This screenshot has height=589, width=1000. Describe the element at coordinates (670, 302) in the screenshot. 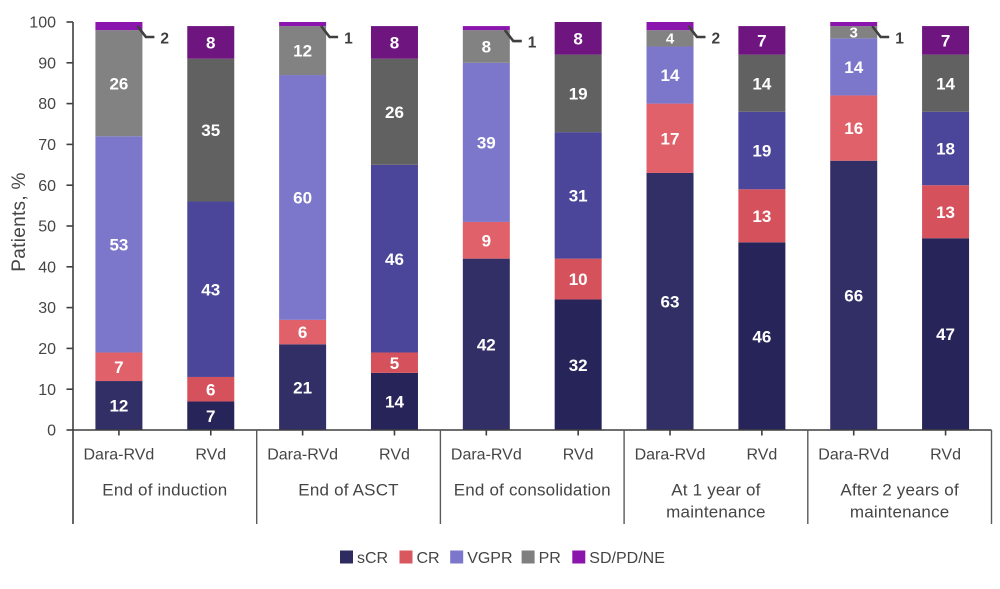

I see `svg-text: 63` at that location.